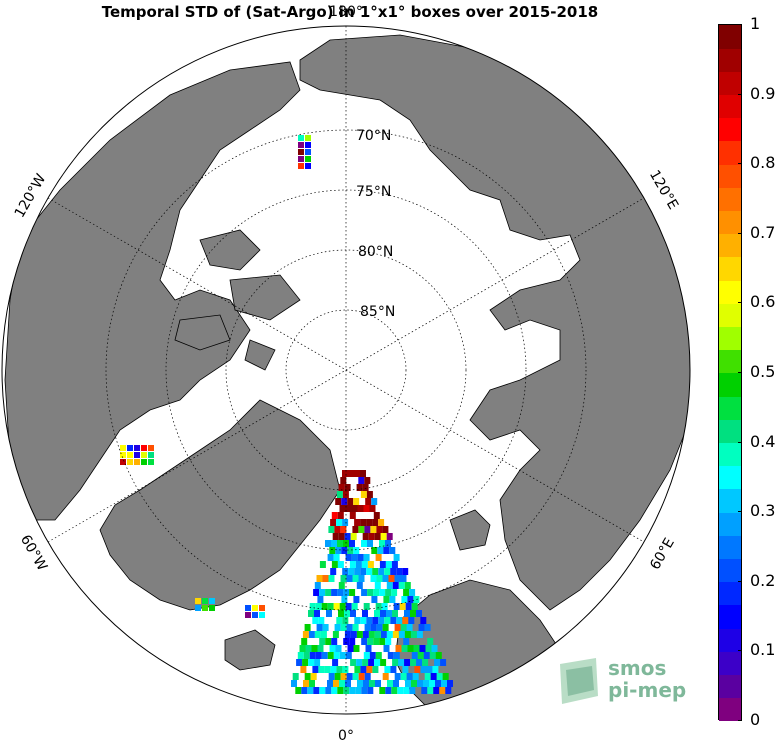 The image size is (781, 746). Describe the element at coordinates (763, 93) in the screenshot. I see `colorbar-tick-label: 0.9` at that location.